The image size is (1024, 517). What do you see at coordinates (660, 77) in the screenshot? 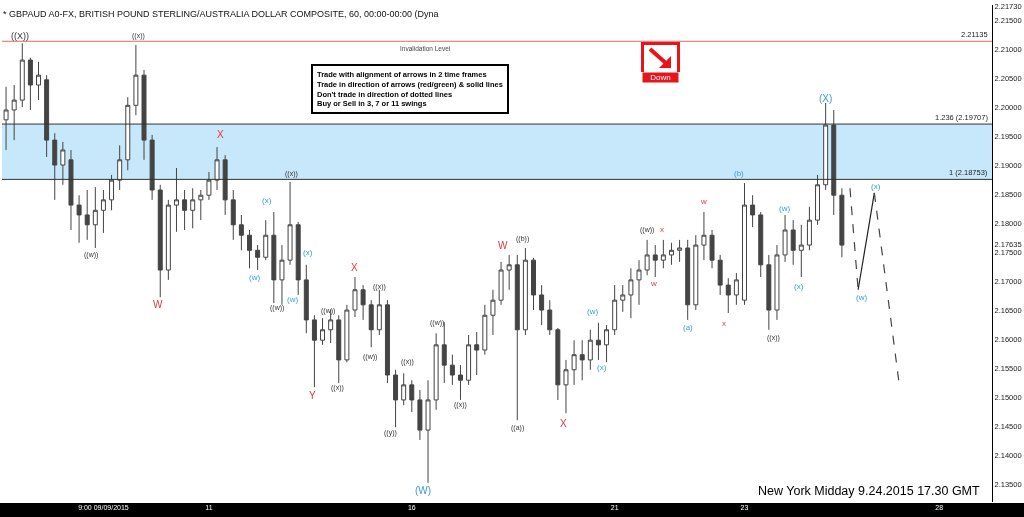
I see `annotation: Down` at bounding box center [660, 77].